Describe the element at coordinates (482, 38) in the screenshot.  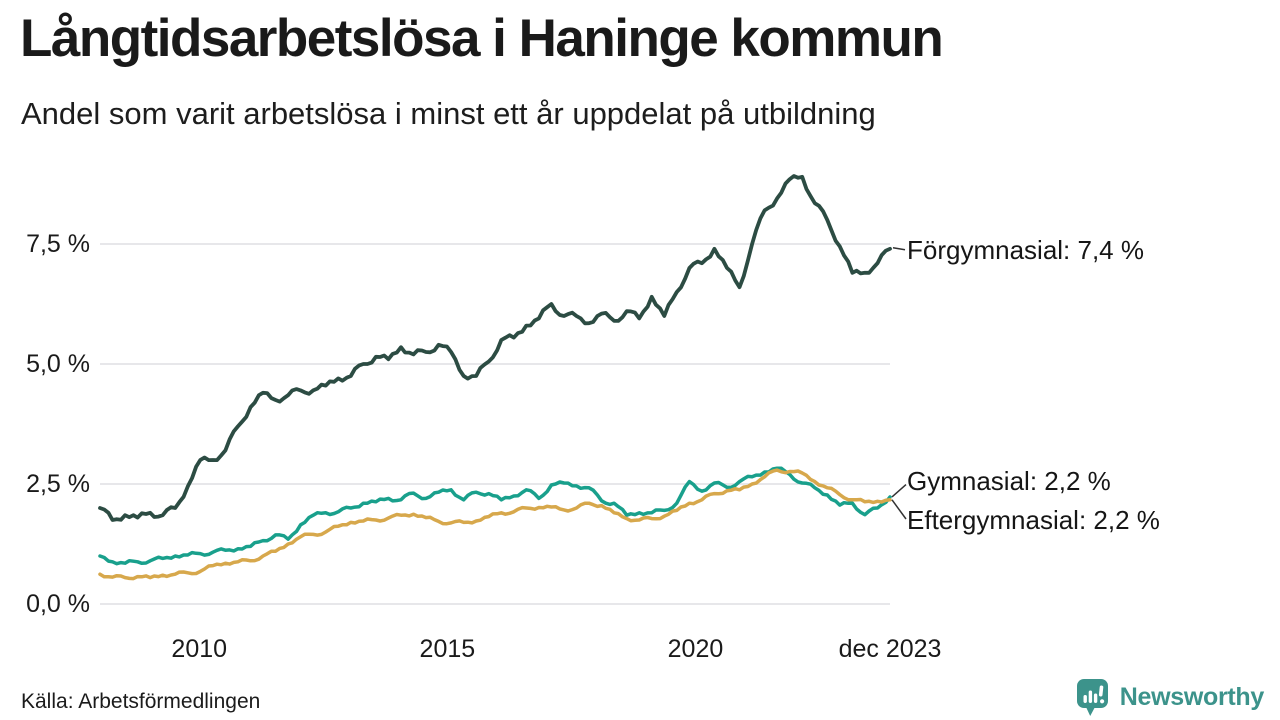
I see `chart-title: Långtidsarbetslösa i Haninge kommun` at that location.